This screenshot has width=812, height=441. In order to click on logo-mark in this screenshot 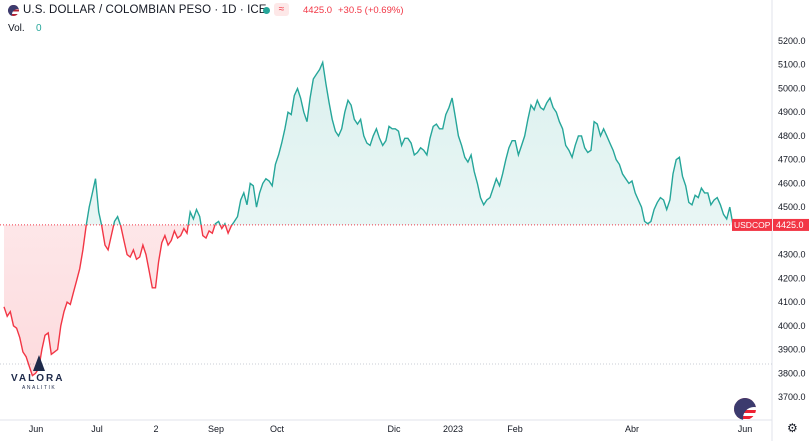, I will do `click(39, 363)`.